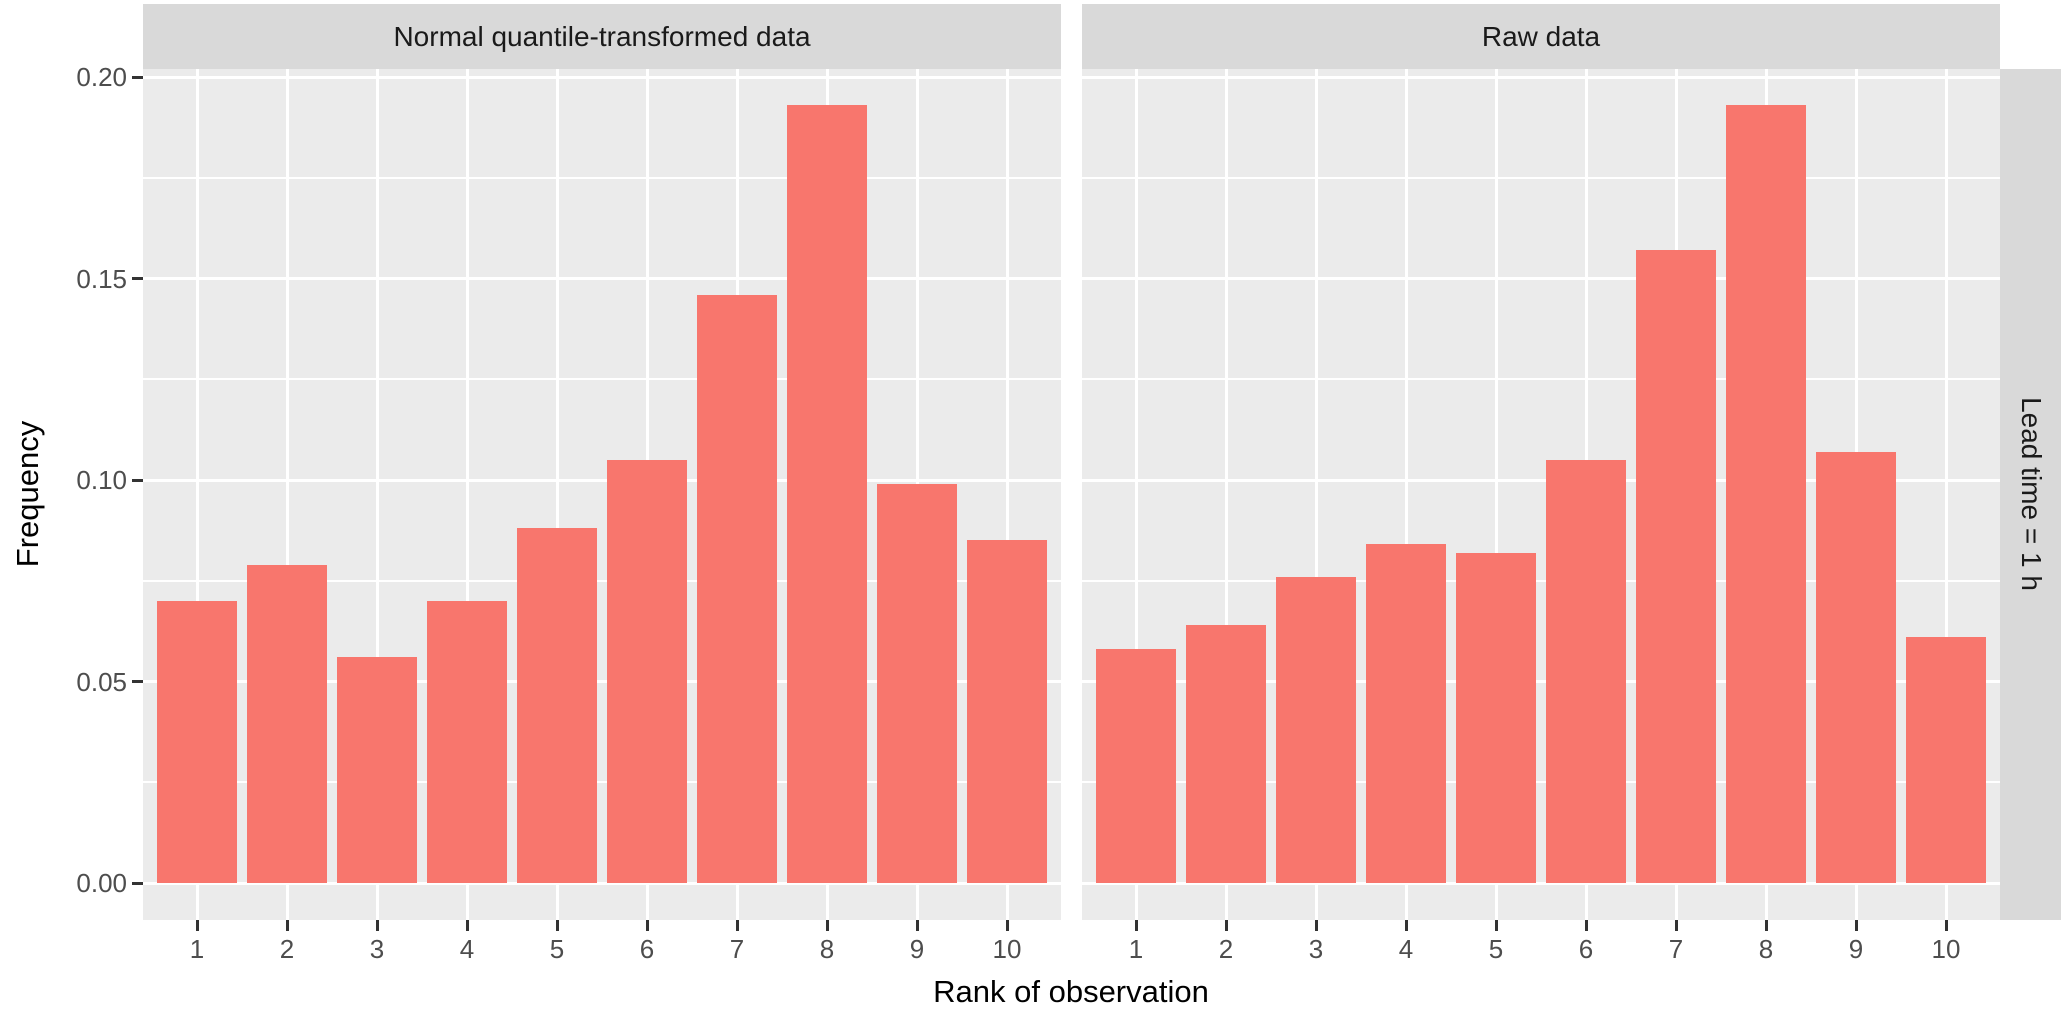  Describe the element at coordinates (101, 883) in the screenshot. I see `y-tick-label: 0.00` at that location.